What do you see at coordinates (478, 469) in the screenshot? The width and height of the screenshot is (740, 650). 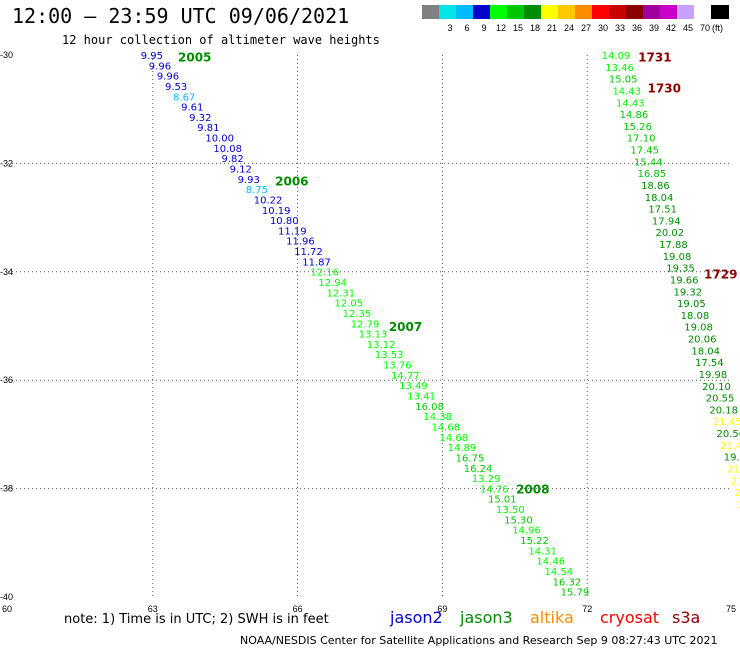 I see `swh-value-label: 16.24` at bounding box center [478, 469].